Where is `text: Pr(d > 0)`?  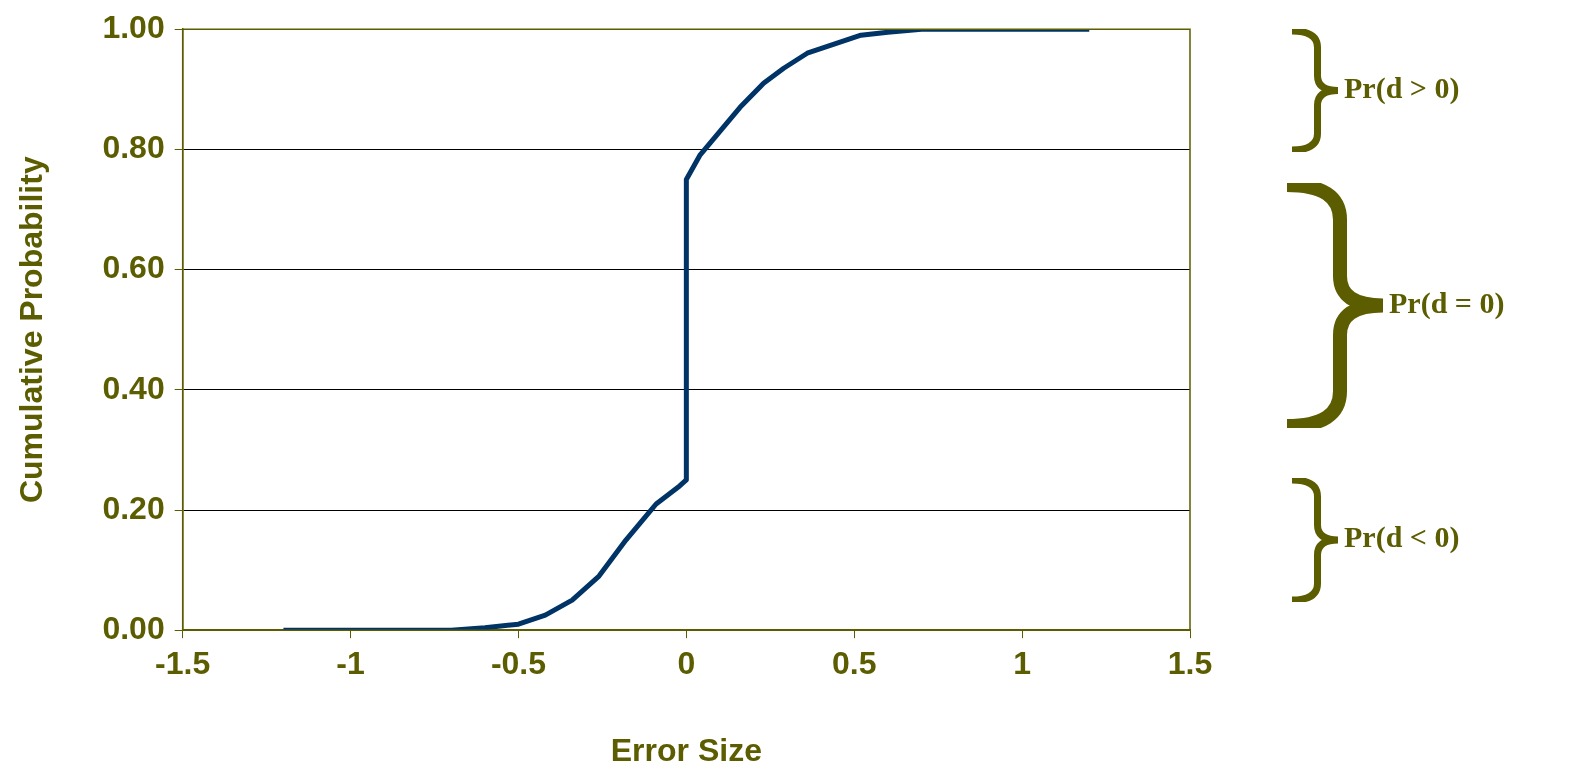 text: Pr(d > 0) is located at coordinates (1402, 87).